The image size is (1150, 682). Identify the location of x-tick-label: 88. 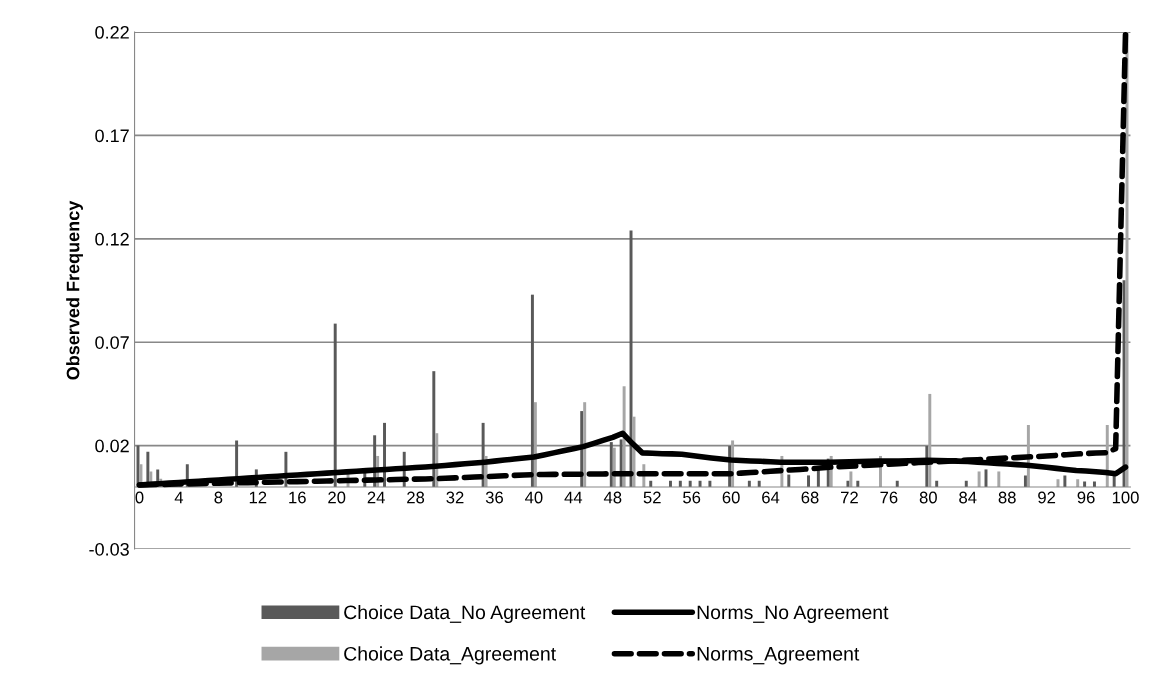
(1007, 497).